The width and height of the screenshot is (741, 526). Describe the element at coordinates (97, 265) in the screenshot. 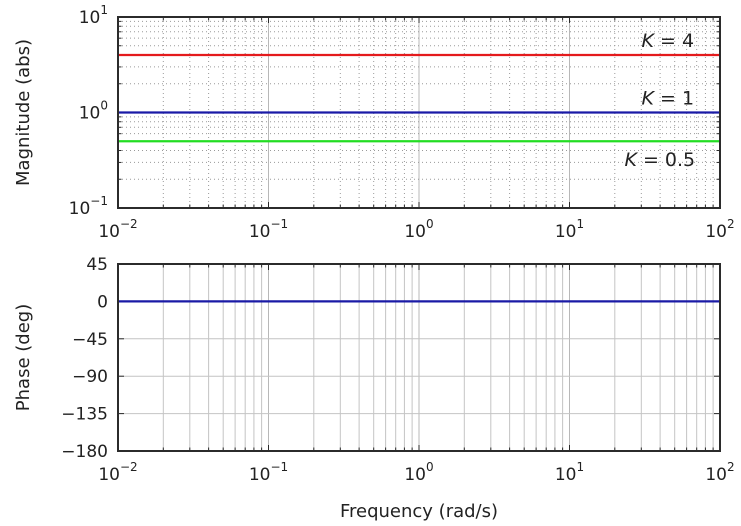

I see `phase-y-tick-label: 45` at that location.